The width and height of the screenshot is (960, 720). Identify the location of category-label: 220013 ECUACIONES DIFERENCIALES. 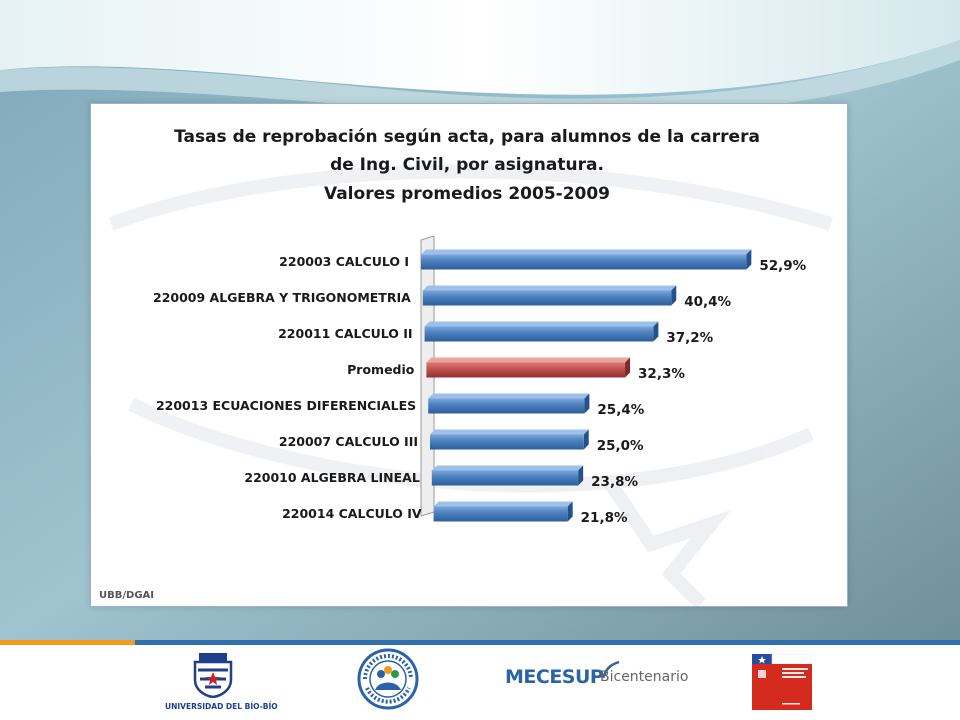
(286, 405).